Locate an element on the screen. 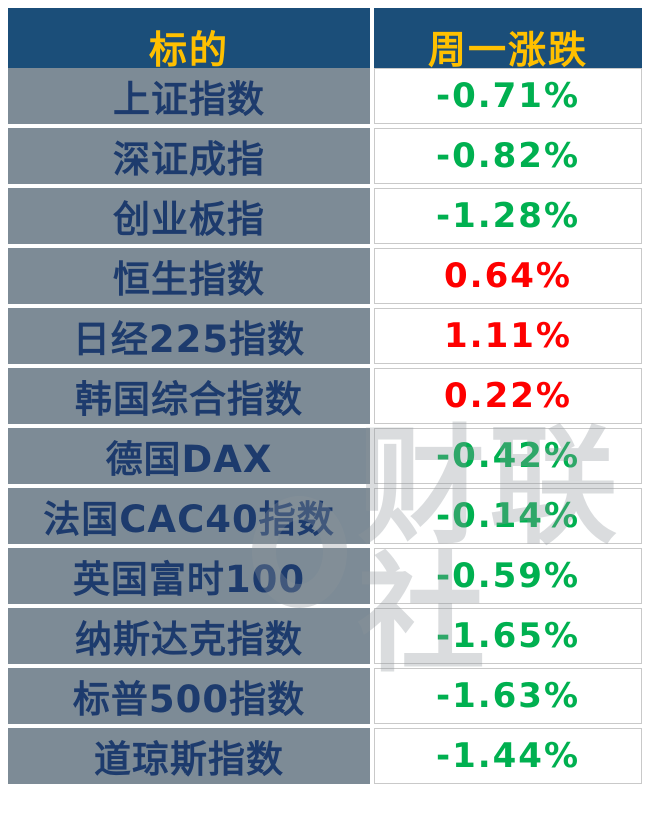 The image size is (650, 813). index-name-cell: 日经225指数 is located at coordinates (189, 336).